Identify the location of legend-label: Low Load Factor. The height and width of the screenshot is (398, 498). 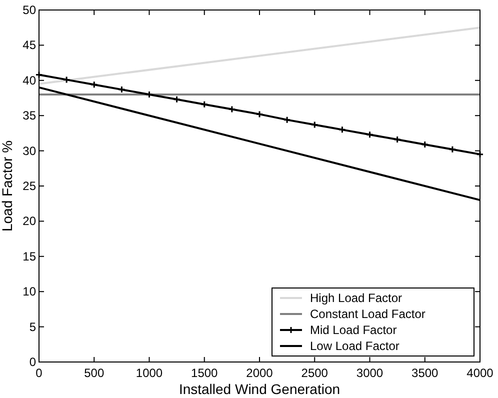
(355, 346).